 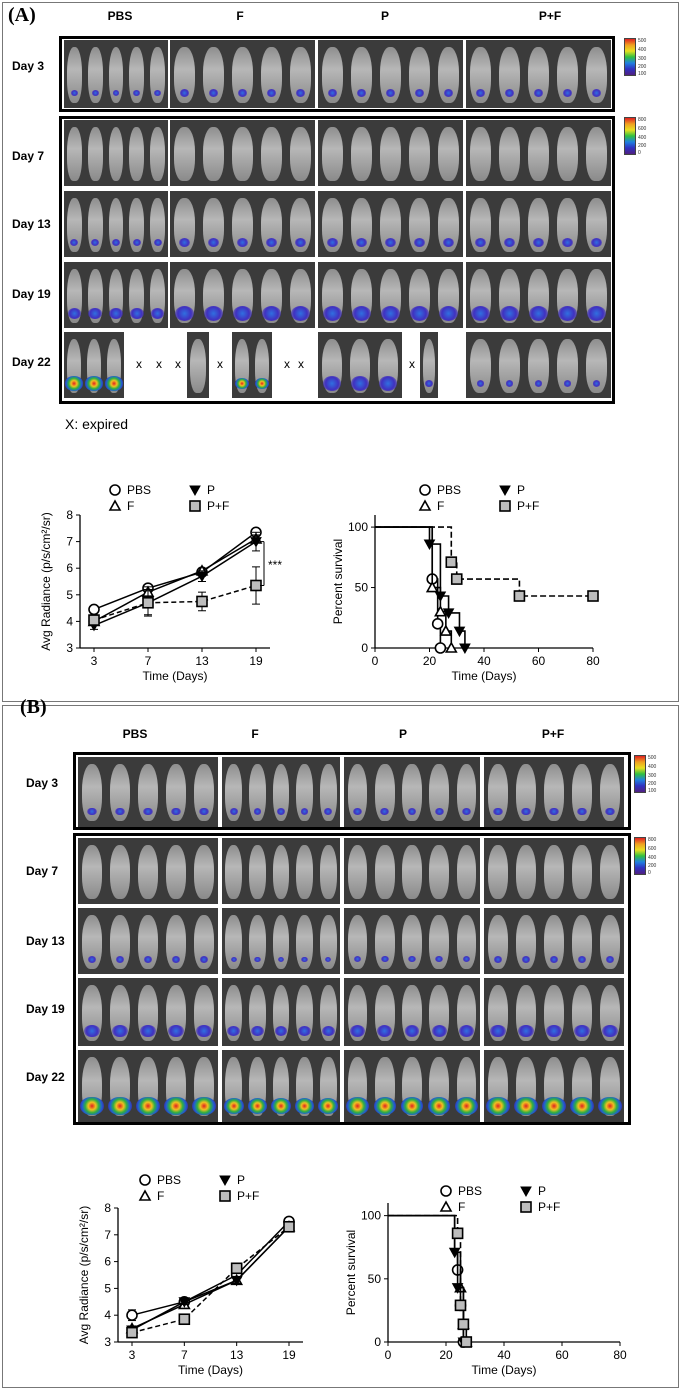 What do you see at coordinates (45, 1077) in the screenshot?
I see `day-label-22: Day 22` at bounding box center [45, 1077].